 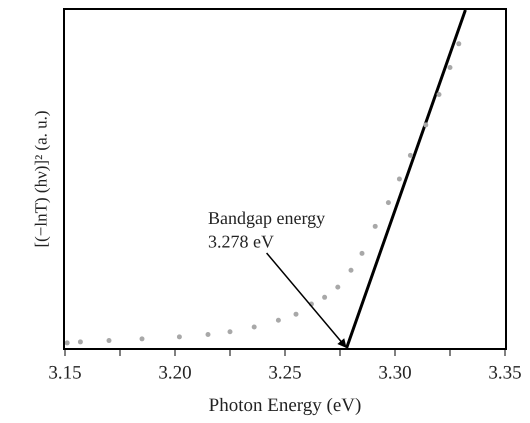 What do you see at coordinates (285, 373) in the screenshot?
I see `x-tick-label: 3.25` at bounding box center [285, 373].